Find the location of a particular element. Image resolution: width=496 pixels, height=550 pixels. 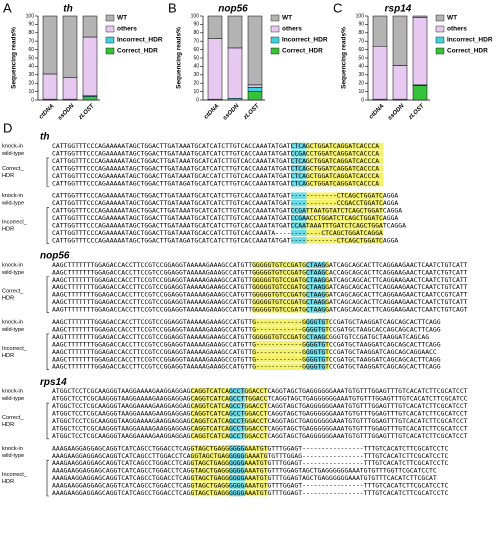

group-label: Incorrect_ is located at coordinates (15, 349).